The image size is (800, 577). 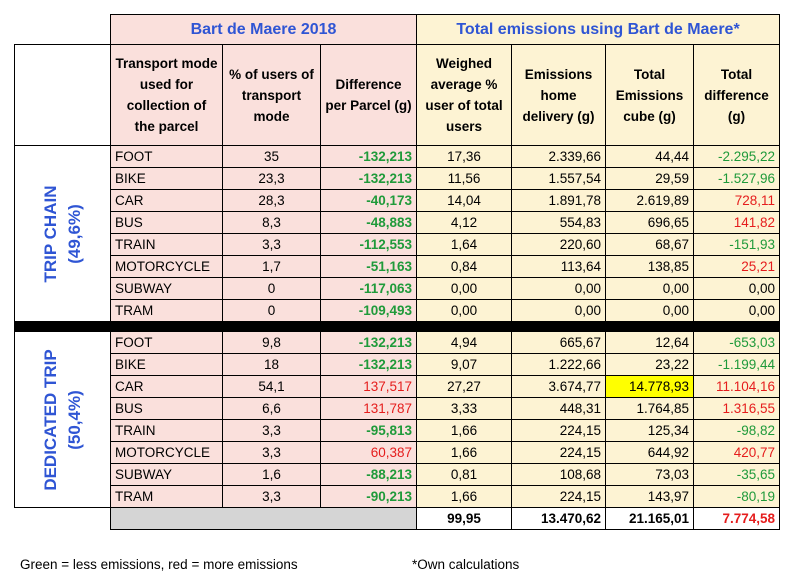 What do you see at coordinates (649, 474) in the screenshot?
I see `cell-emissions-cube: 73,03` at bounding box center [649, 474].